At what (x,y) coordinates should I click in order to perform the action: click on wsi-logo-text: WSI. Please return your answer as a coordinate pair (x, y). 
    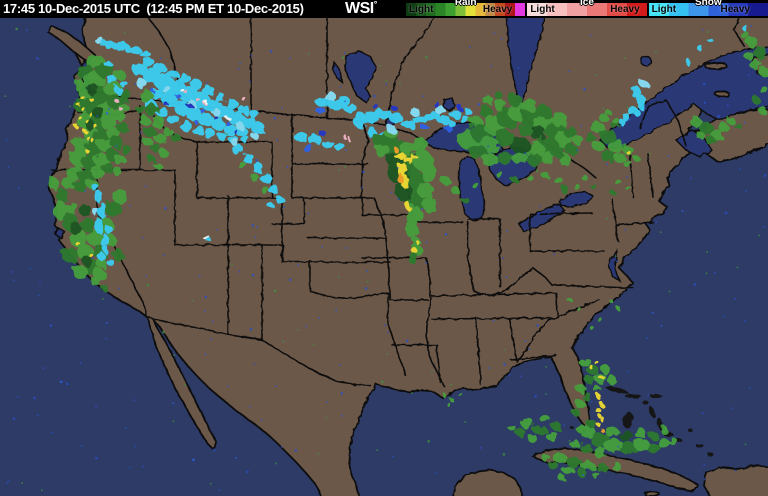
    Looking at the image, I should click on (359, 8).